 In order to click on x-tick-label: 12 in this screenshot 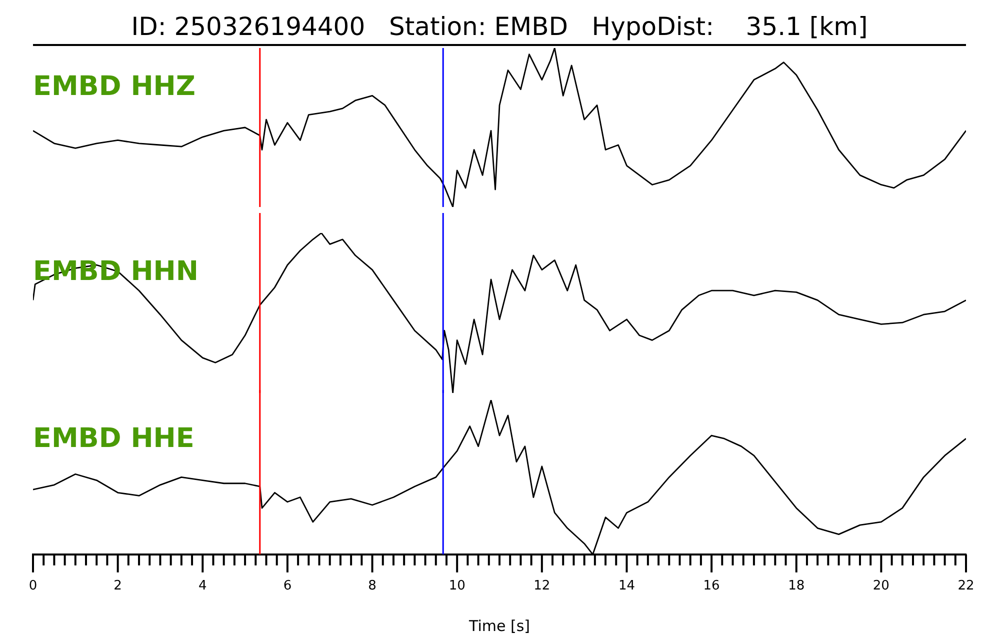, I will do `click(542, 586)`.